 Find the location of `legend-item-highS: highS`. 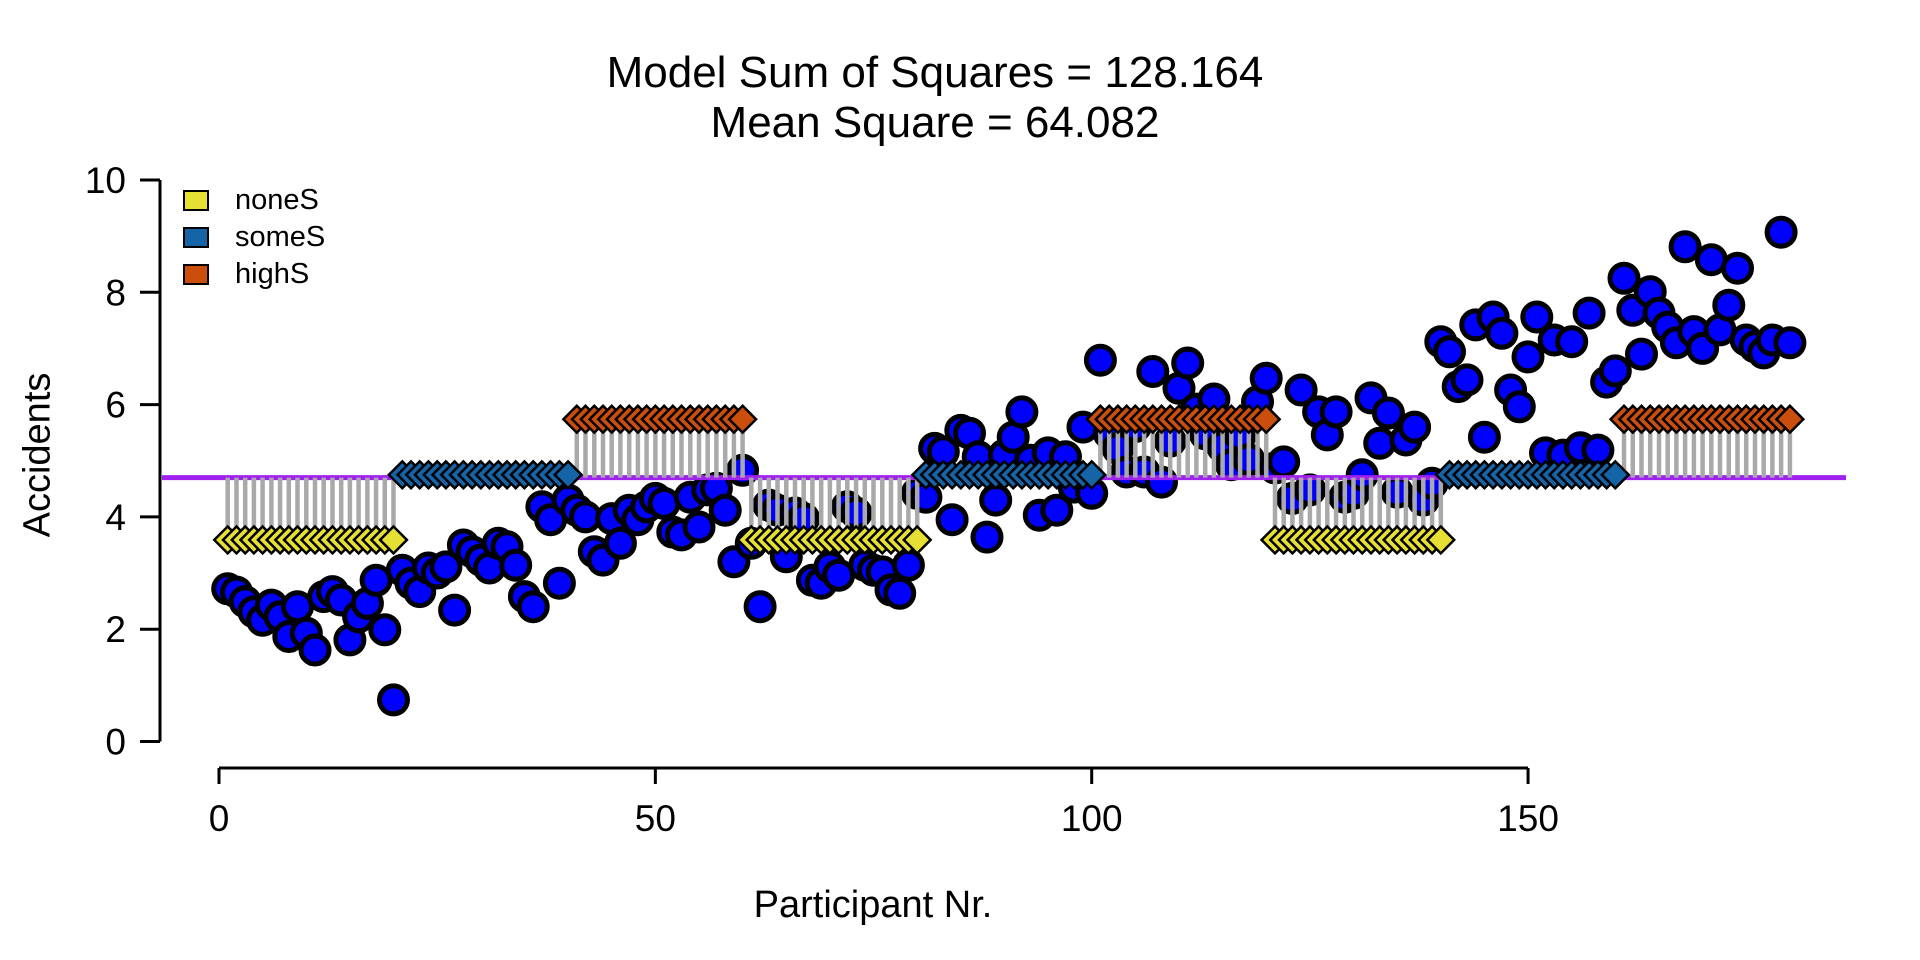

legend-item-highS: highS is located at coordinates (254, 274).